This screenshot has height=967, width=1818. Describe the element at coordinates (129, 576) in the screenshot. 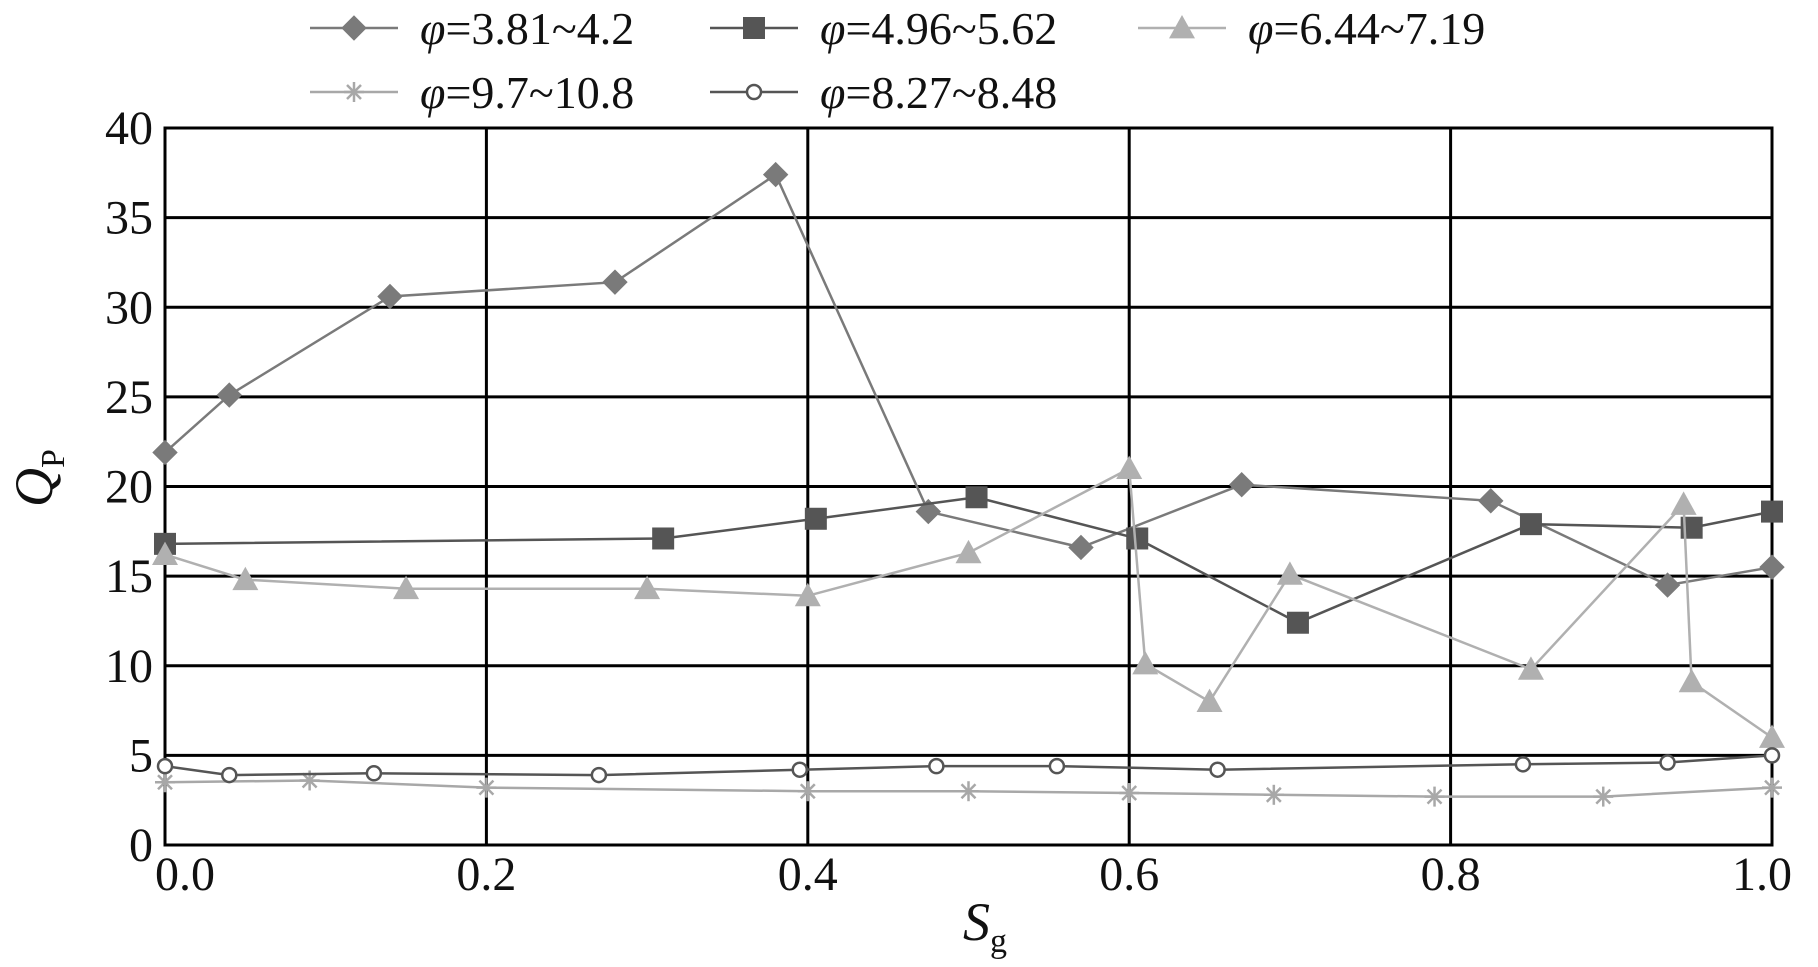

I see `y-tick-label: 15` at that location.